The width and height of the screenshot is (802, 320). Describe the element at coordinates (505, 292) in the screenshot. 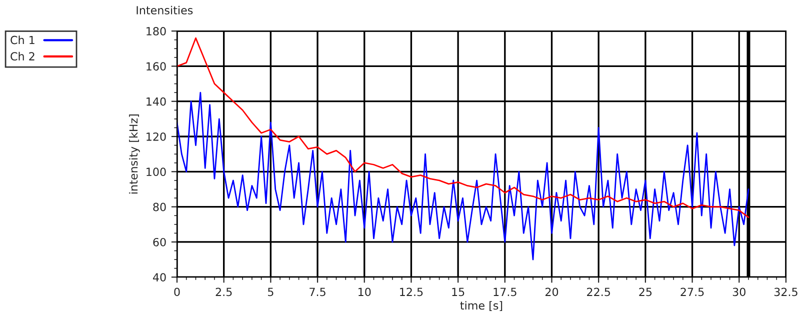

I see `x-tick-label: 17.5` at that location.